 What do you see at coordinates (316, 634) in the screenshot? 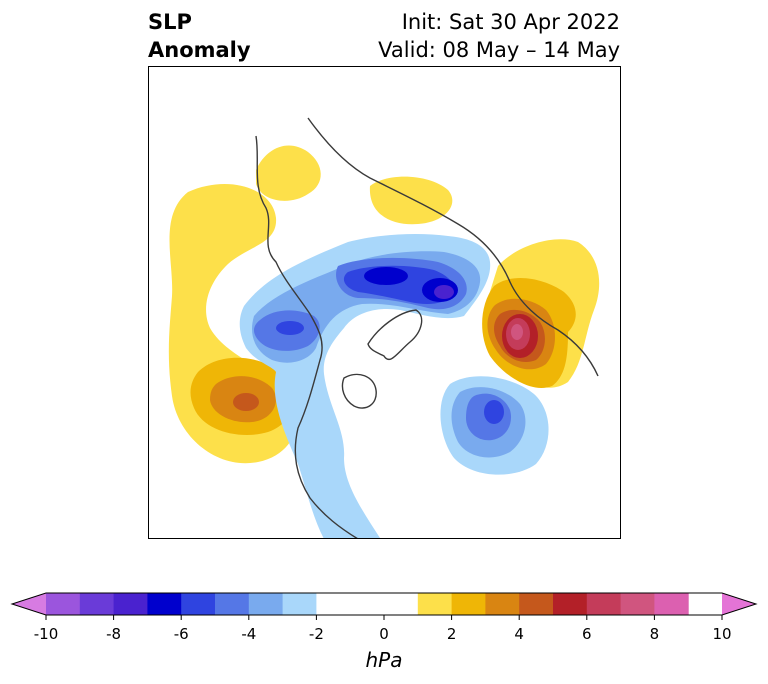
I see `colorbar-tick-label: -2` at bounding box center [316, 634].